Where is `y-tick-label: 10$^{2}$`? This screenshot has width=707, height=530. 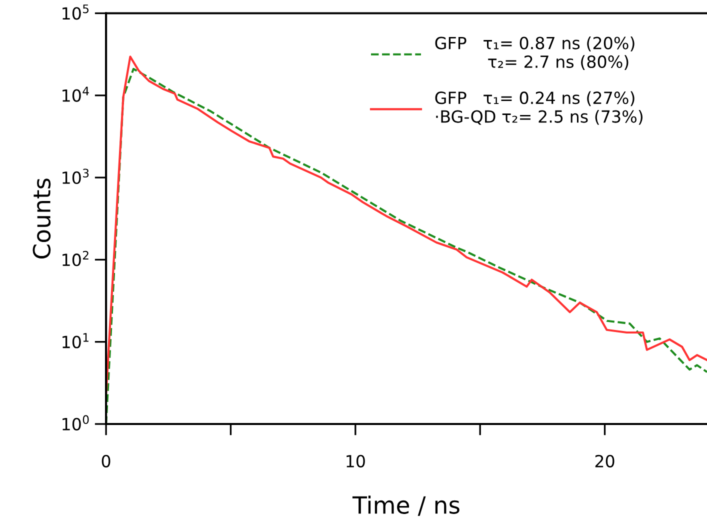
y-tick-label: 10$^{2}$ is located at coordinates (75, 258).